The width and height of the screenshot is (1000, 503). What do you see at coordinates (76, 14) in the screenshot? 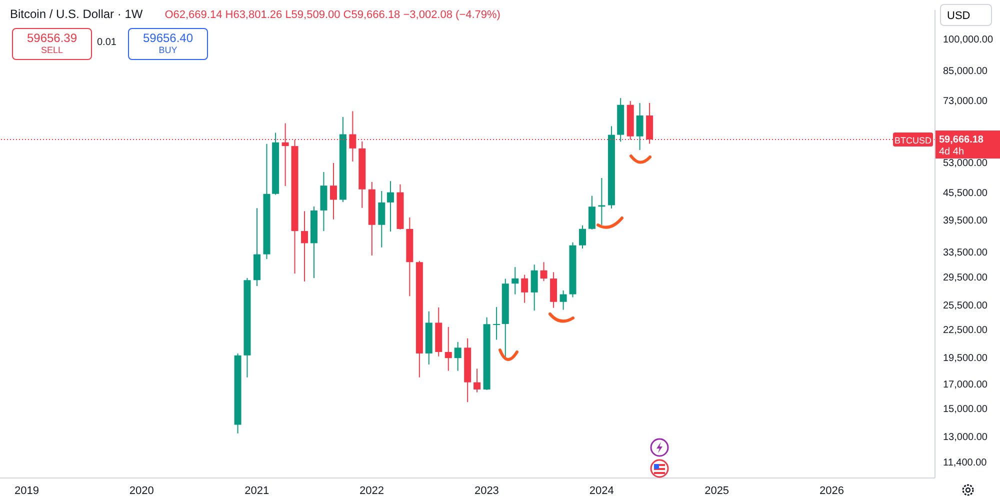
I see `chart-title: Bitcoin / U.S. Dollar · 1W` at bounding box center [76, 14].